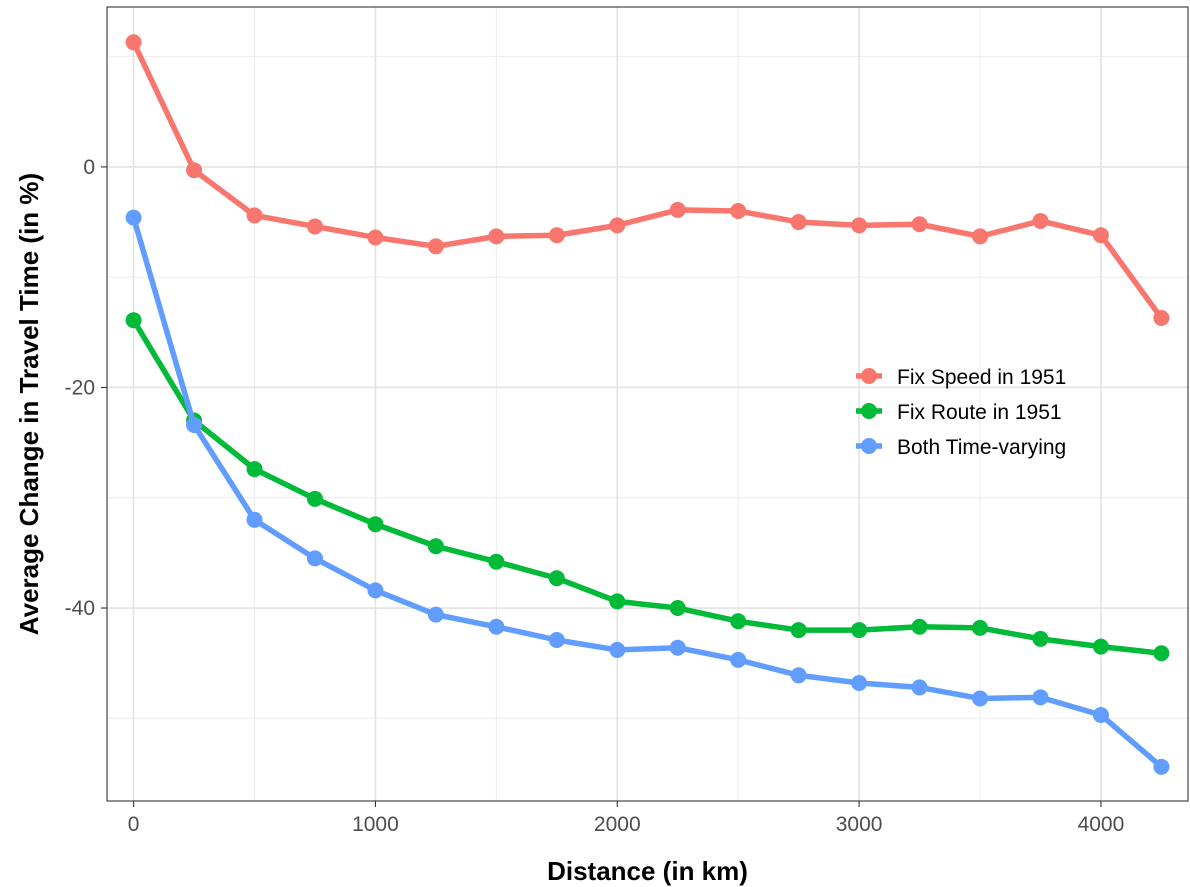 The width and height of the screenshot is (1190, 887). I want to click on legend-item: Both Time-varying, so click(961, 447).